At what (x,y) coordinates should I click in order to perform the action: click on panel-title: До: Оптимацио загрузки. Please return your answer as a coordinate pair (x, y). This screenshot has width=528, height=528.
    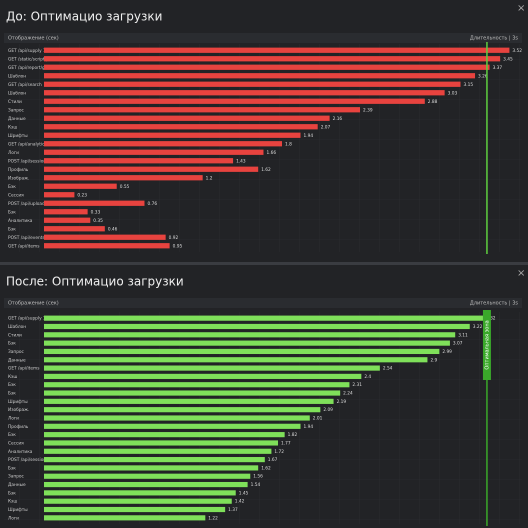
    Looking at the image, I should click on (84, 17).